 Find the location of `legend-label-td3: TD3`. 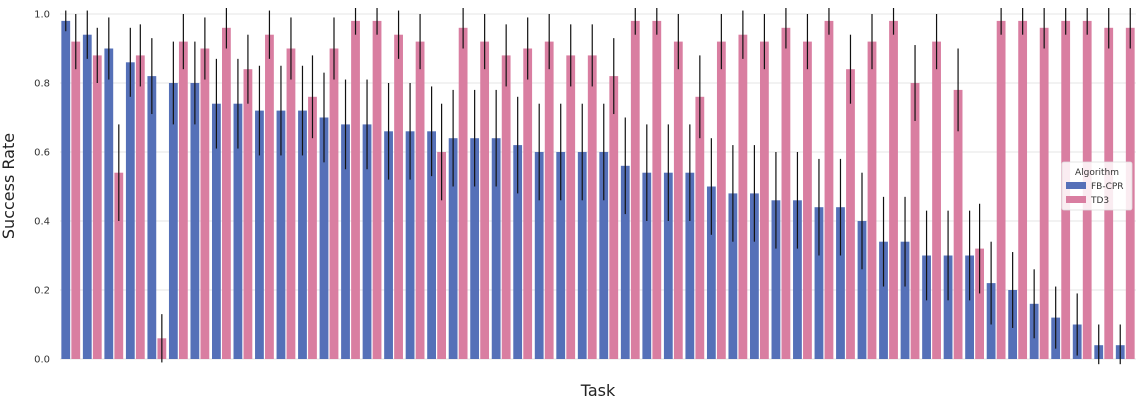

legend-label-td3: TD3 is located at coordinates (1099, 201).